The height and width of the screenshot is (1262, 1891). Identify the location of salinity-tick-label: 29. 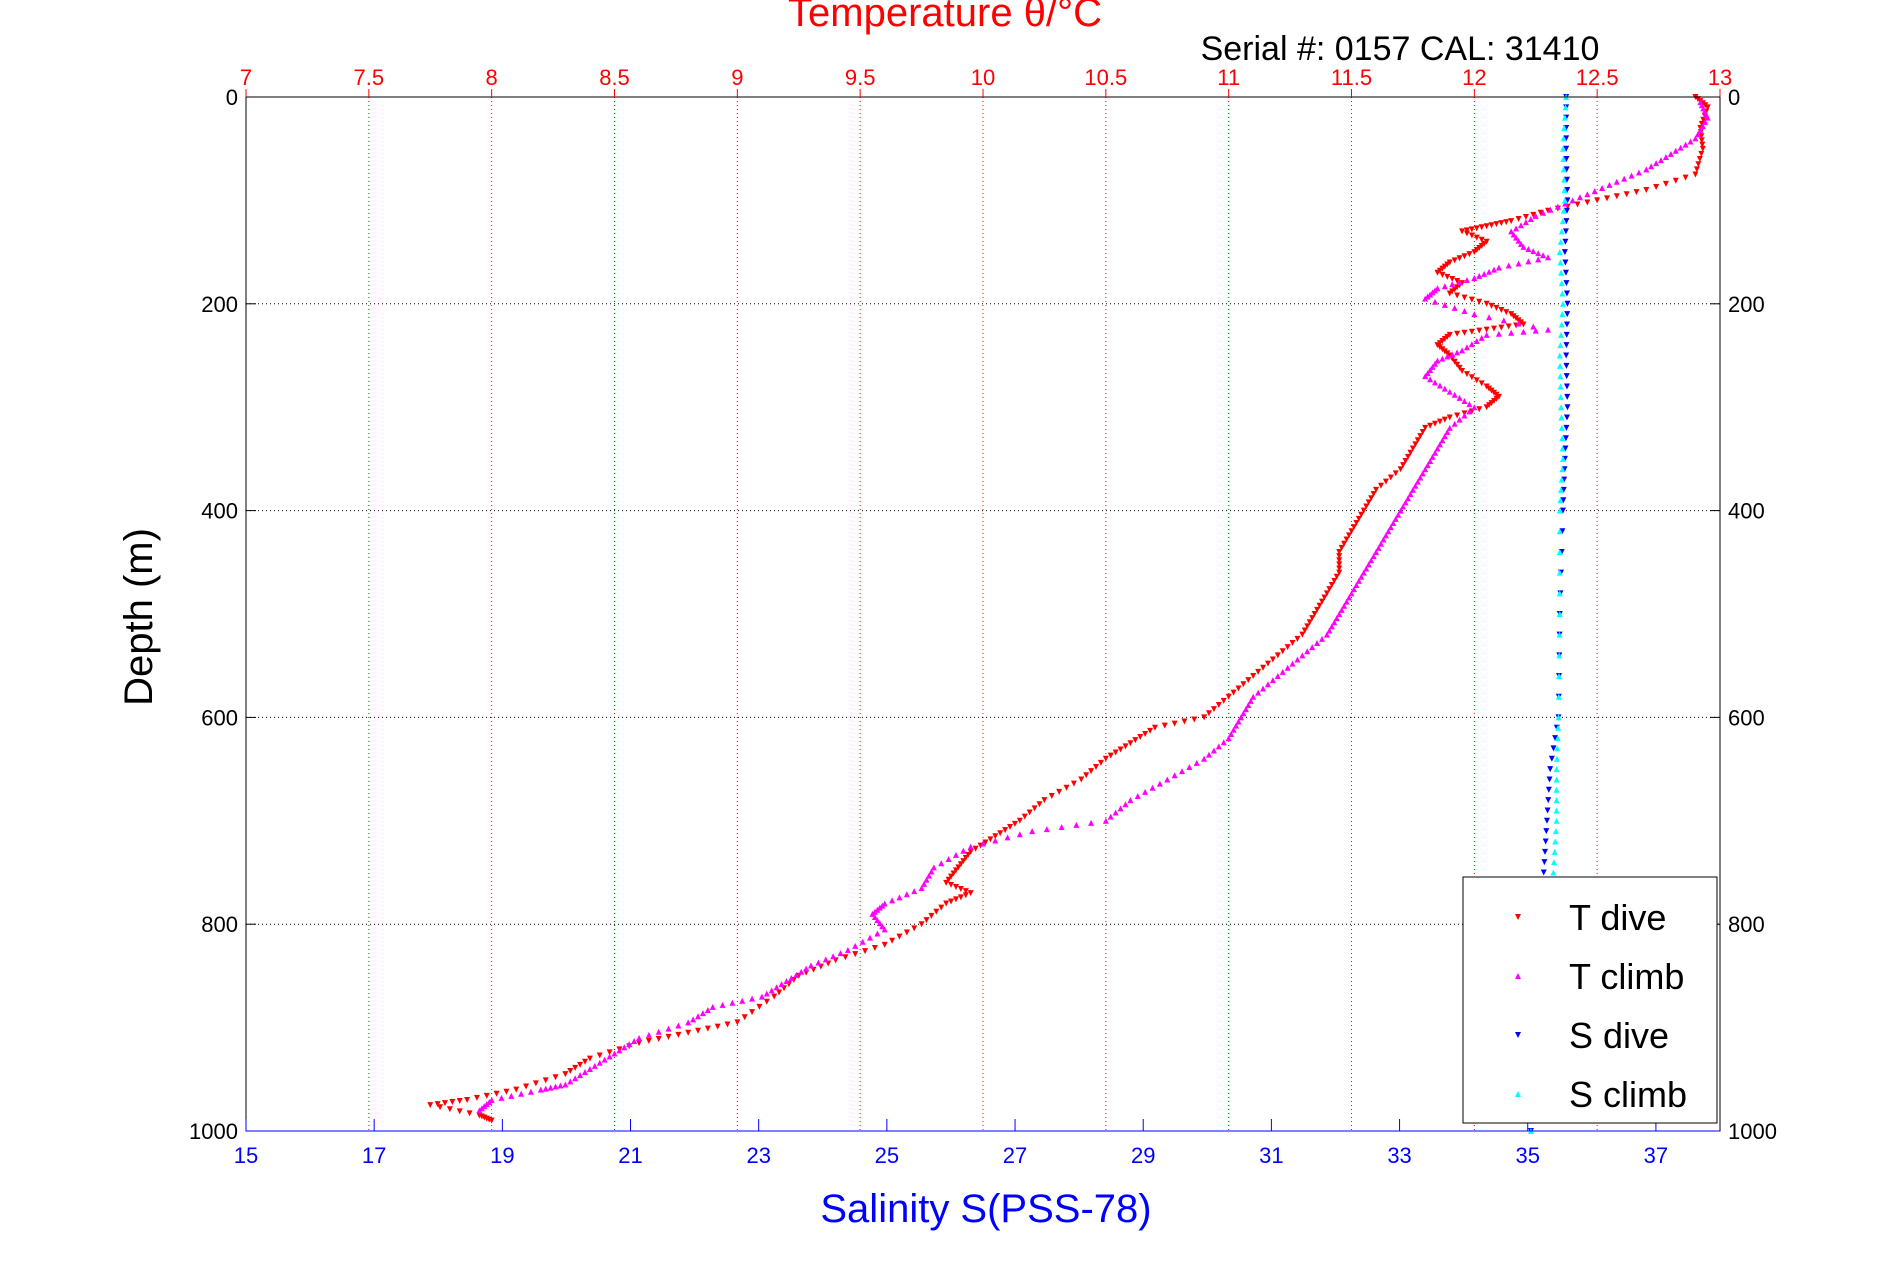
(1143, 1155).